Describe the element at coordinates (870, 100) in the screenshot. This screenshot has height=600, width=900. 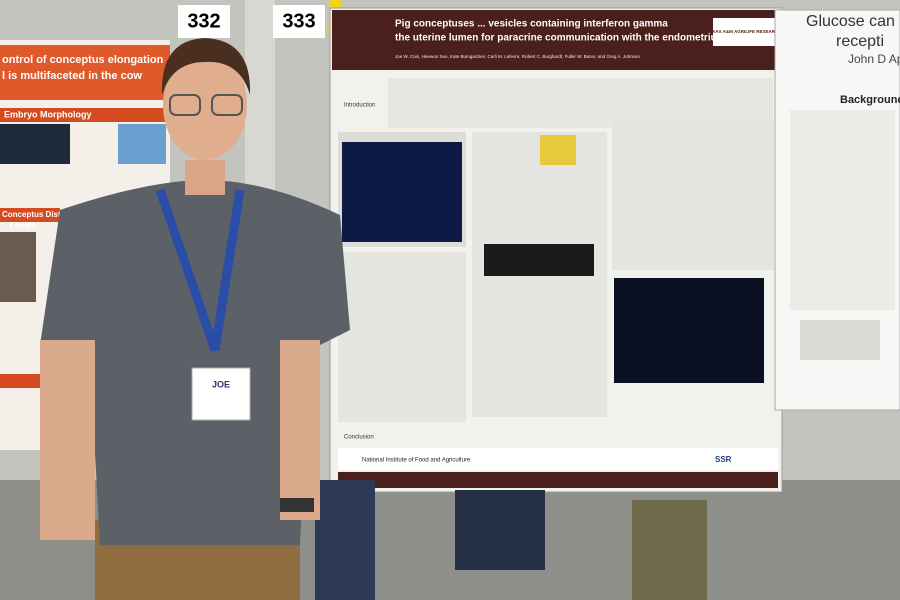
I see `section-title: Background` at that location.